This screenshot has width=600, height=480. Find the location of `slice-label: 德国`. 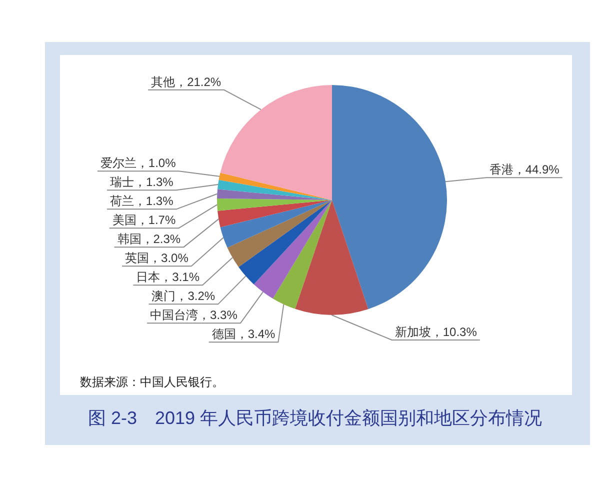

slice-label: 德国 is located at coordinates (224, 334).